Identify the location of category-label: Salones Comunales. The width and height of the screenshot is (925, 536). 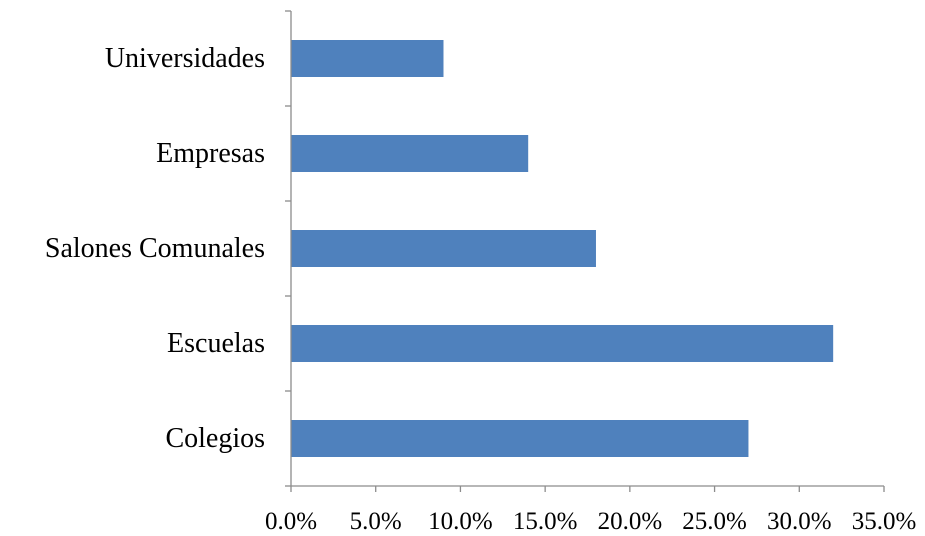
(155, 248).